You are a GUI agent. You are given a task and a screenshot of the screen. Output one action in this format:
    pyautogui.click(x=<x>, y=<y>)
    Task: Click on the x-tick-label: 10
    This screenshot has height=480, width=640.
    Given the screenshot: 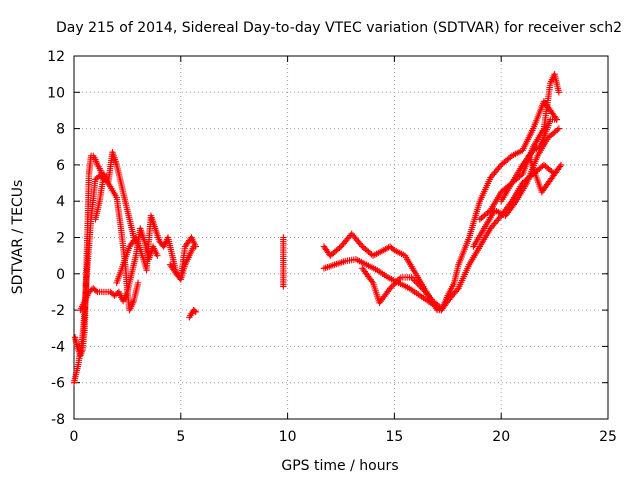 What is the action you would take?
    pyautogui.click(x=288, y=437)
    